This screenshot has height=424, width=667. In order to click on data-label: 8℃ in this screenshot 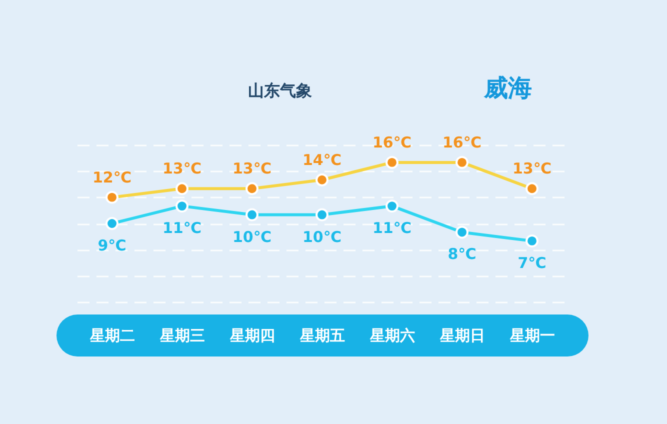, I will do `click(462, 254)`.